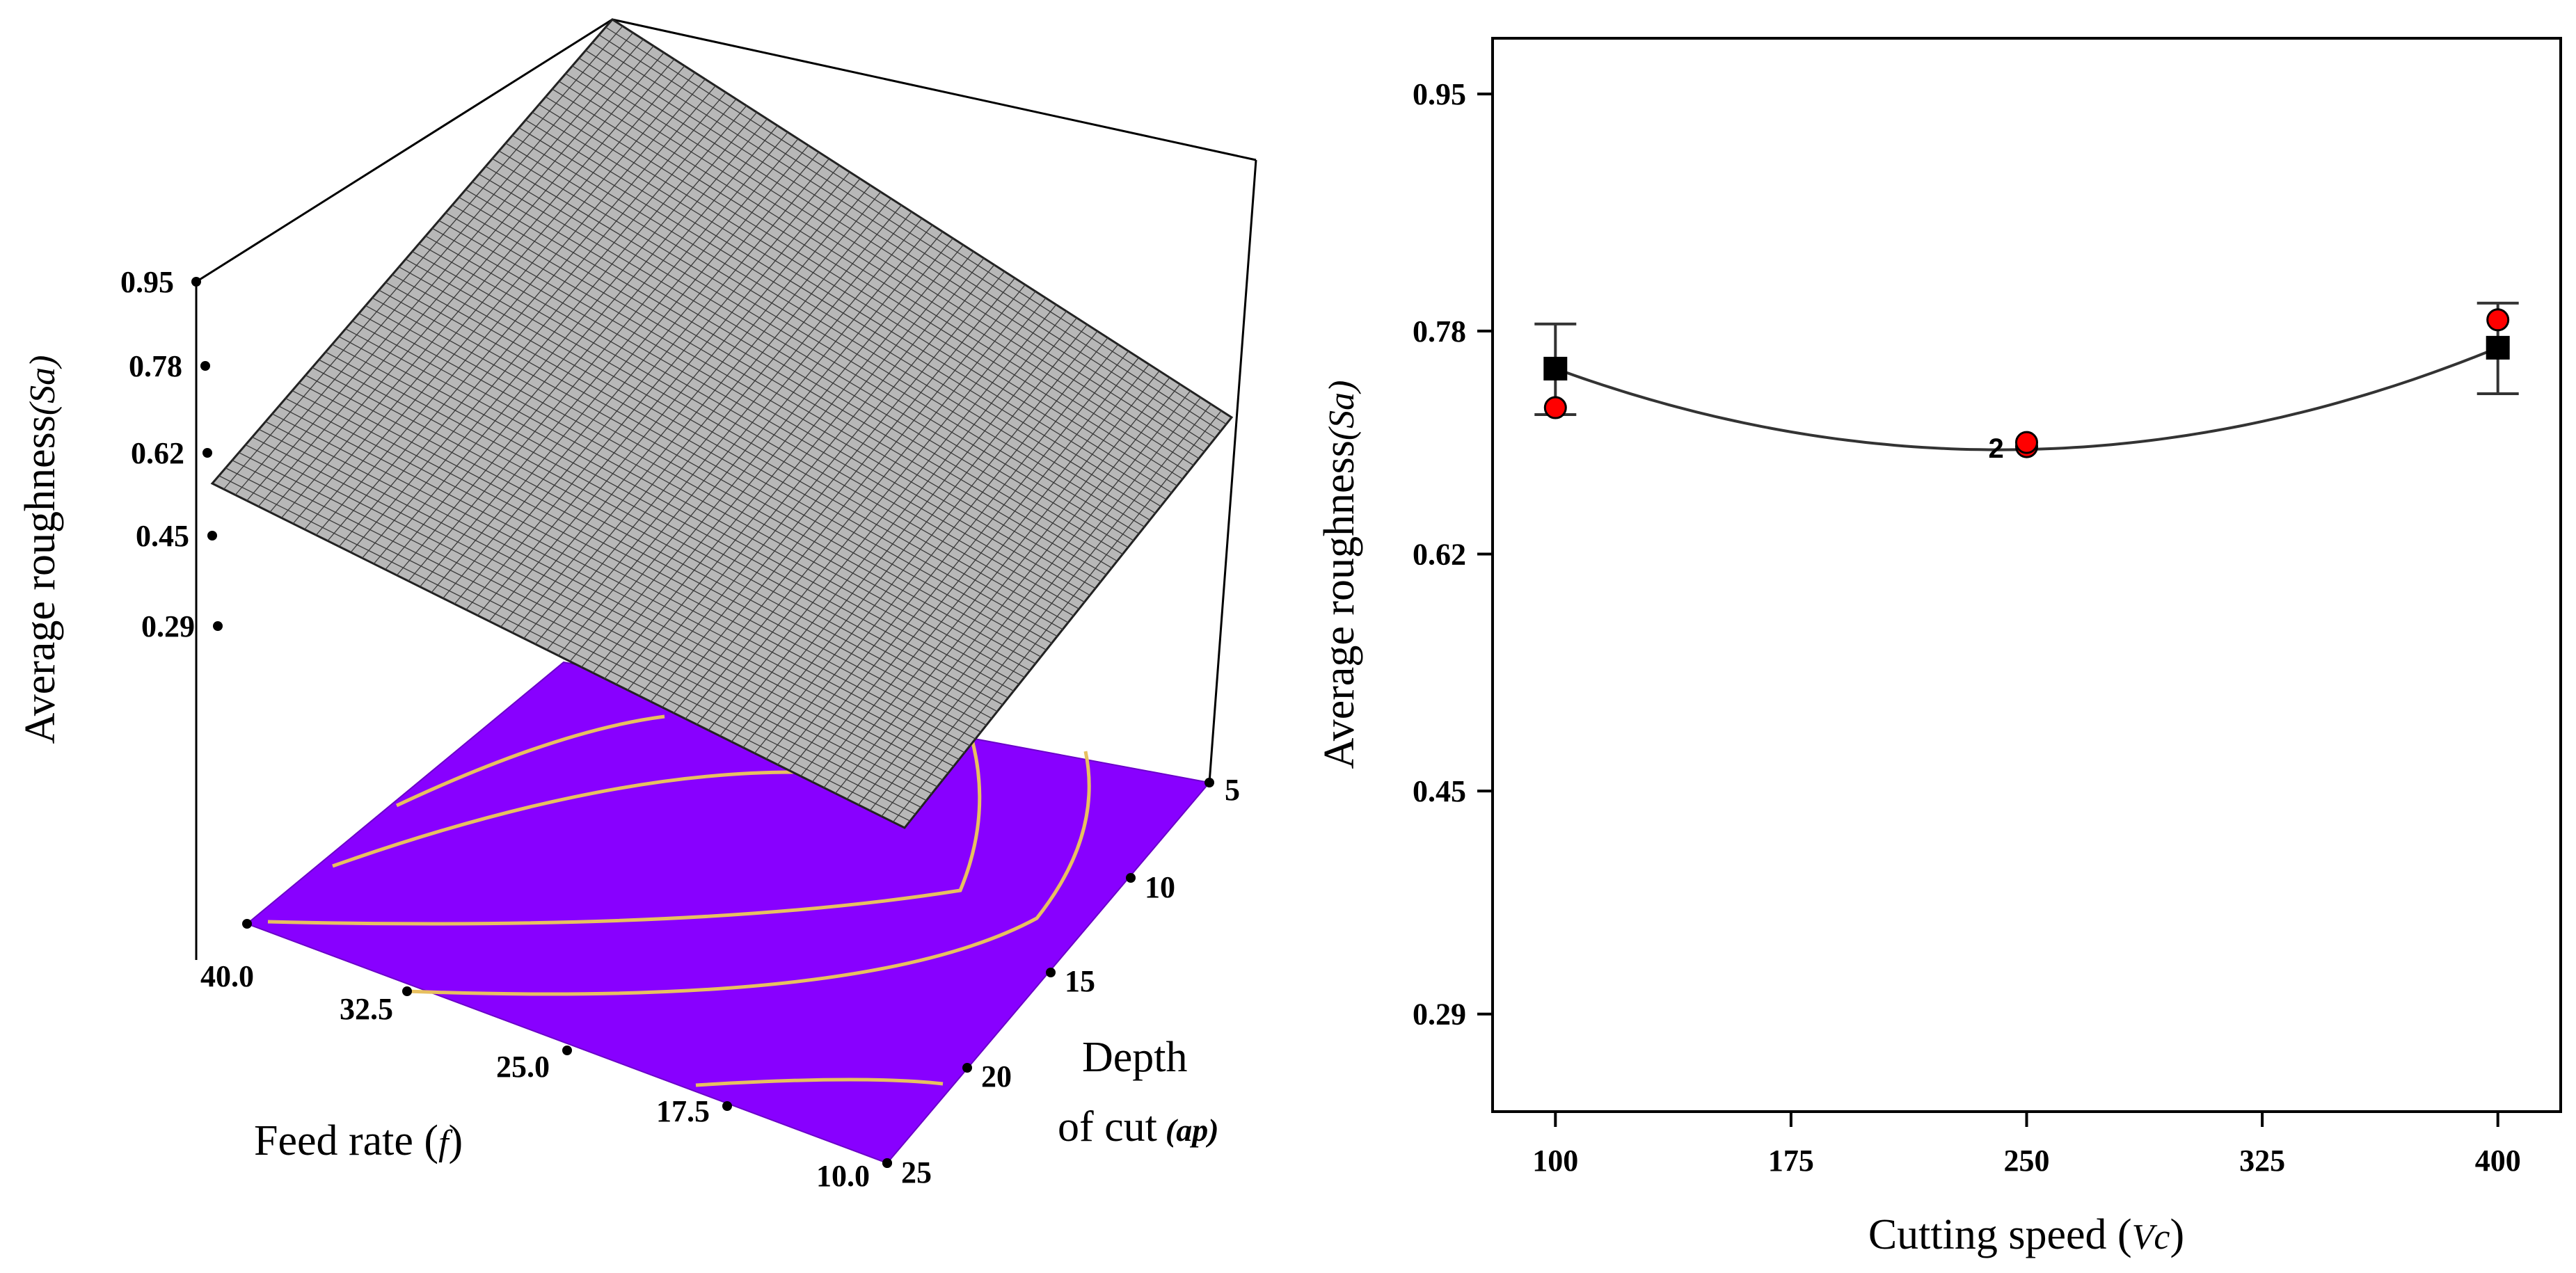  I want to click on z-tick-label: 0.62, so click(157, 453).